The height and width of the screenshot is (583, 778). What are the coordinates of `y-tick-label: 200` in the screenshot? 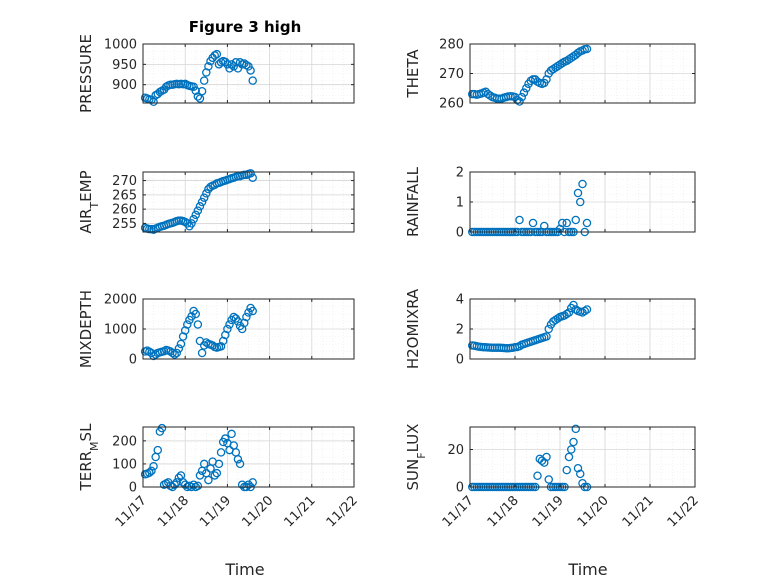 It's located at (124, 441).